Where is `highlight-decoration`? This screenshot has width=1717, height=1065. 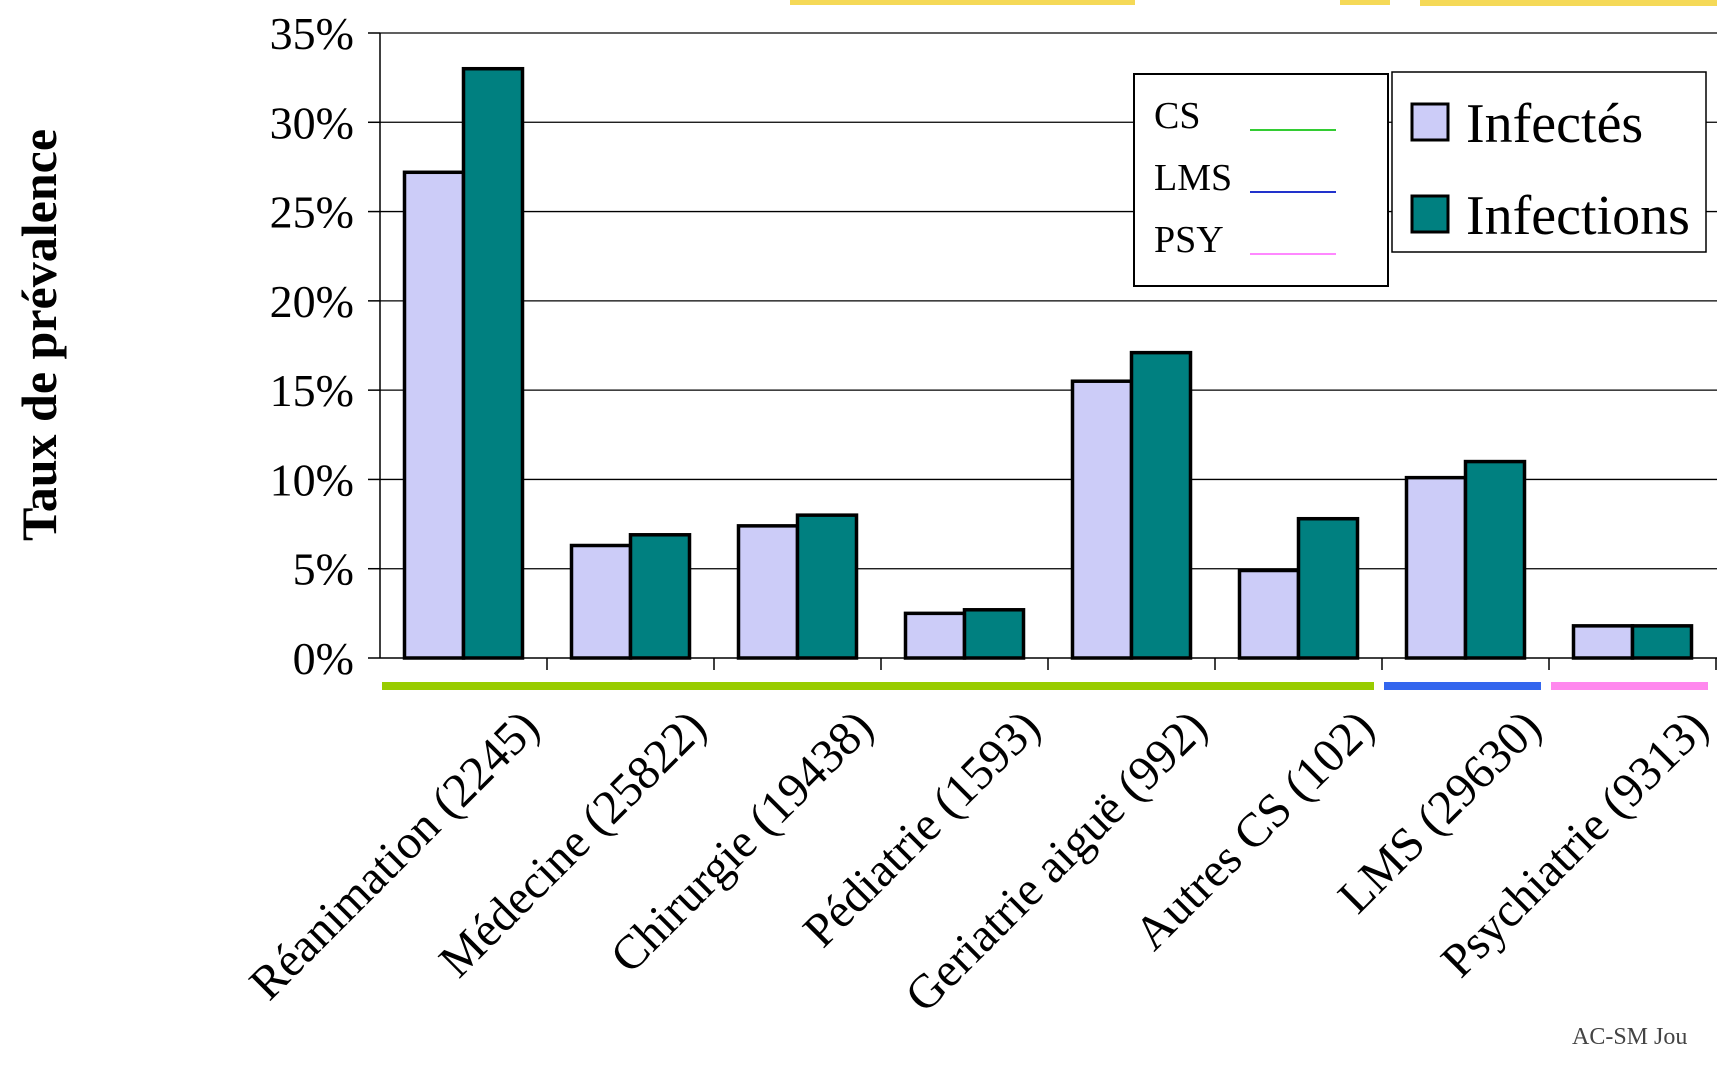
highlight-decoration is located at coordinates (1253, 3).